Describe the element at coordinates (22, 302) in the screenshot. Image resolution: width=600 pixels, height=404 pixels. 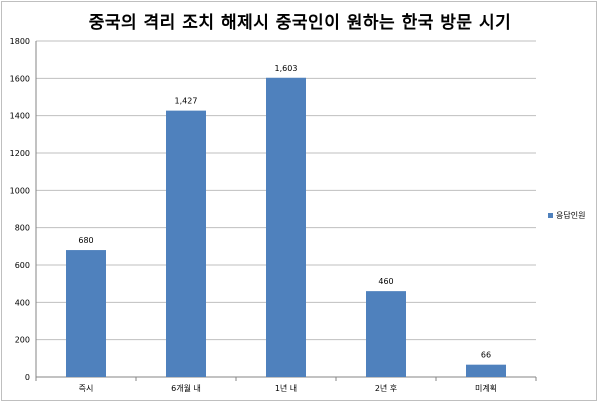
I see `y-tick-label: 400` at that location.